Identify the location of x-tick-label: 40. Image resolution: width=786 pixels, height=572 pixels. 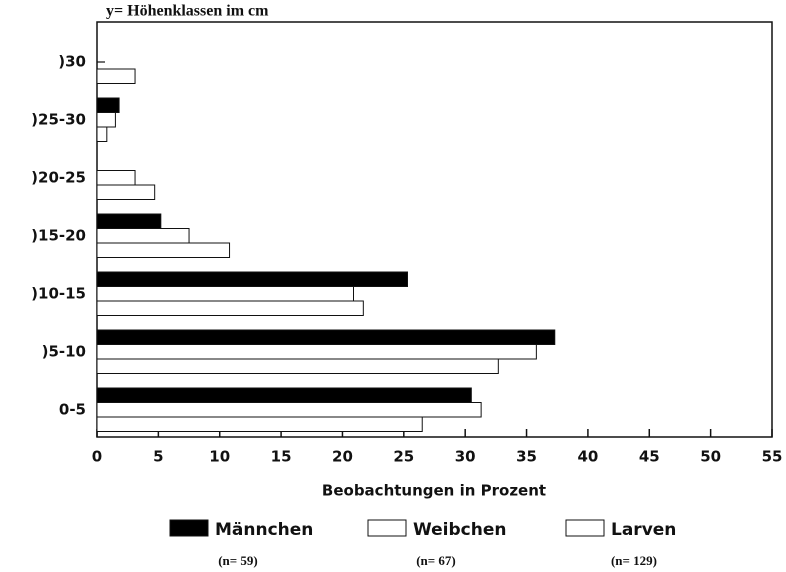
(587, 457).